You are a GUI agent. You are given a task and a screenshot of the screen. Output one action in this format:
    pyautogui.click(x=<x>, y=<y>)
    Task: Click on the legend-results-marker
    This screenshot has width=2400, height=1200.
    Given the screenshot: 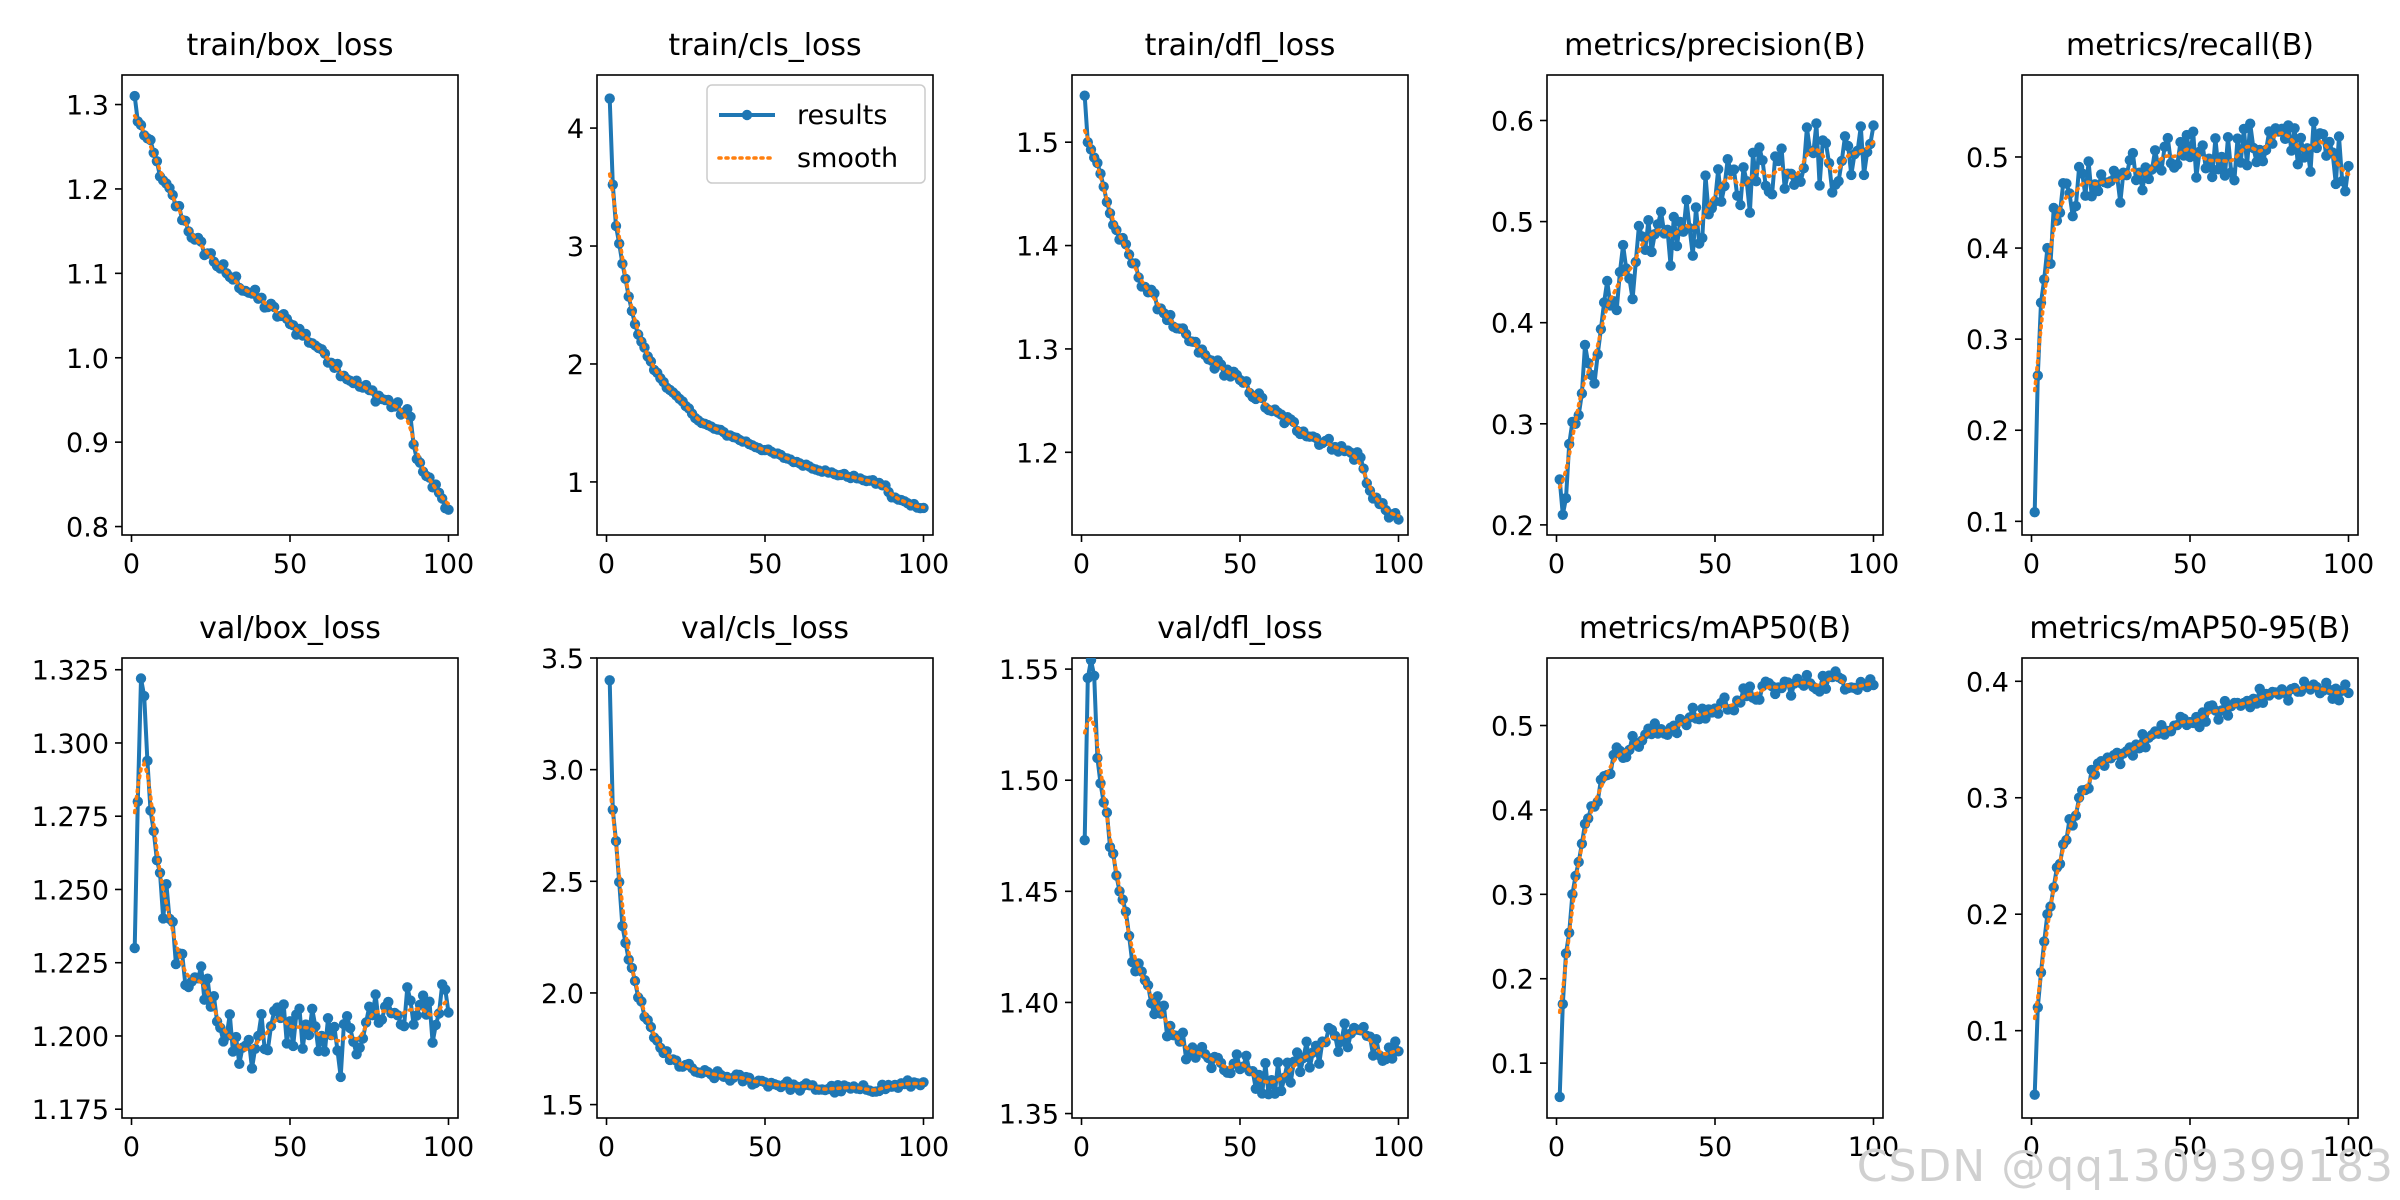 What is the action you would take?
    pyautogui.click(x=747, y=115)
    